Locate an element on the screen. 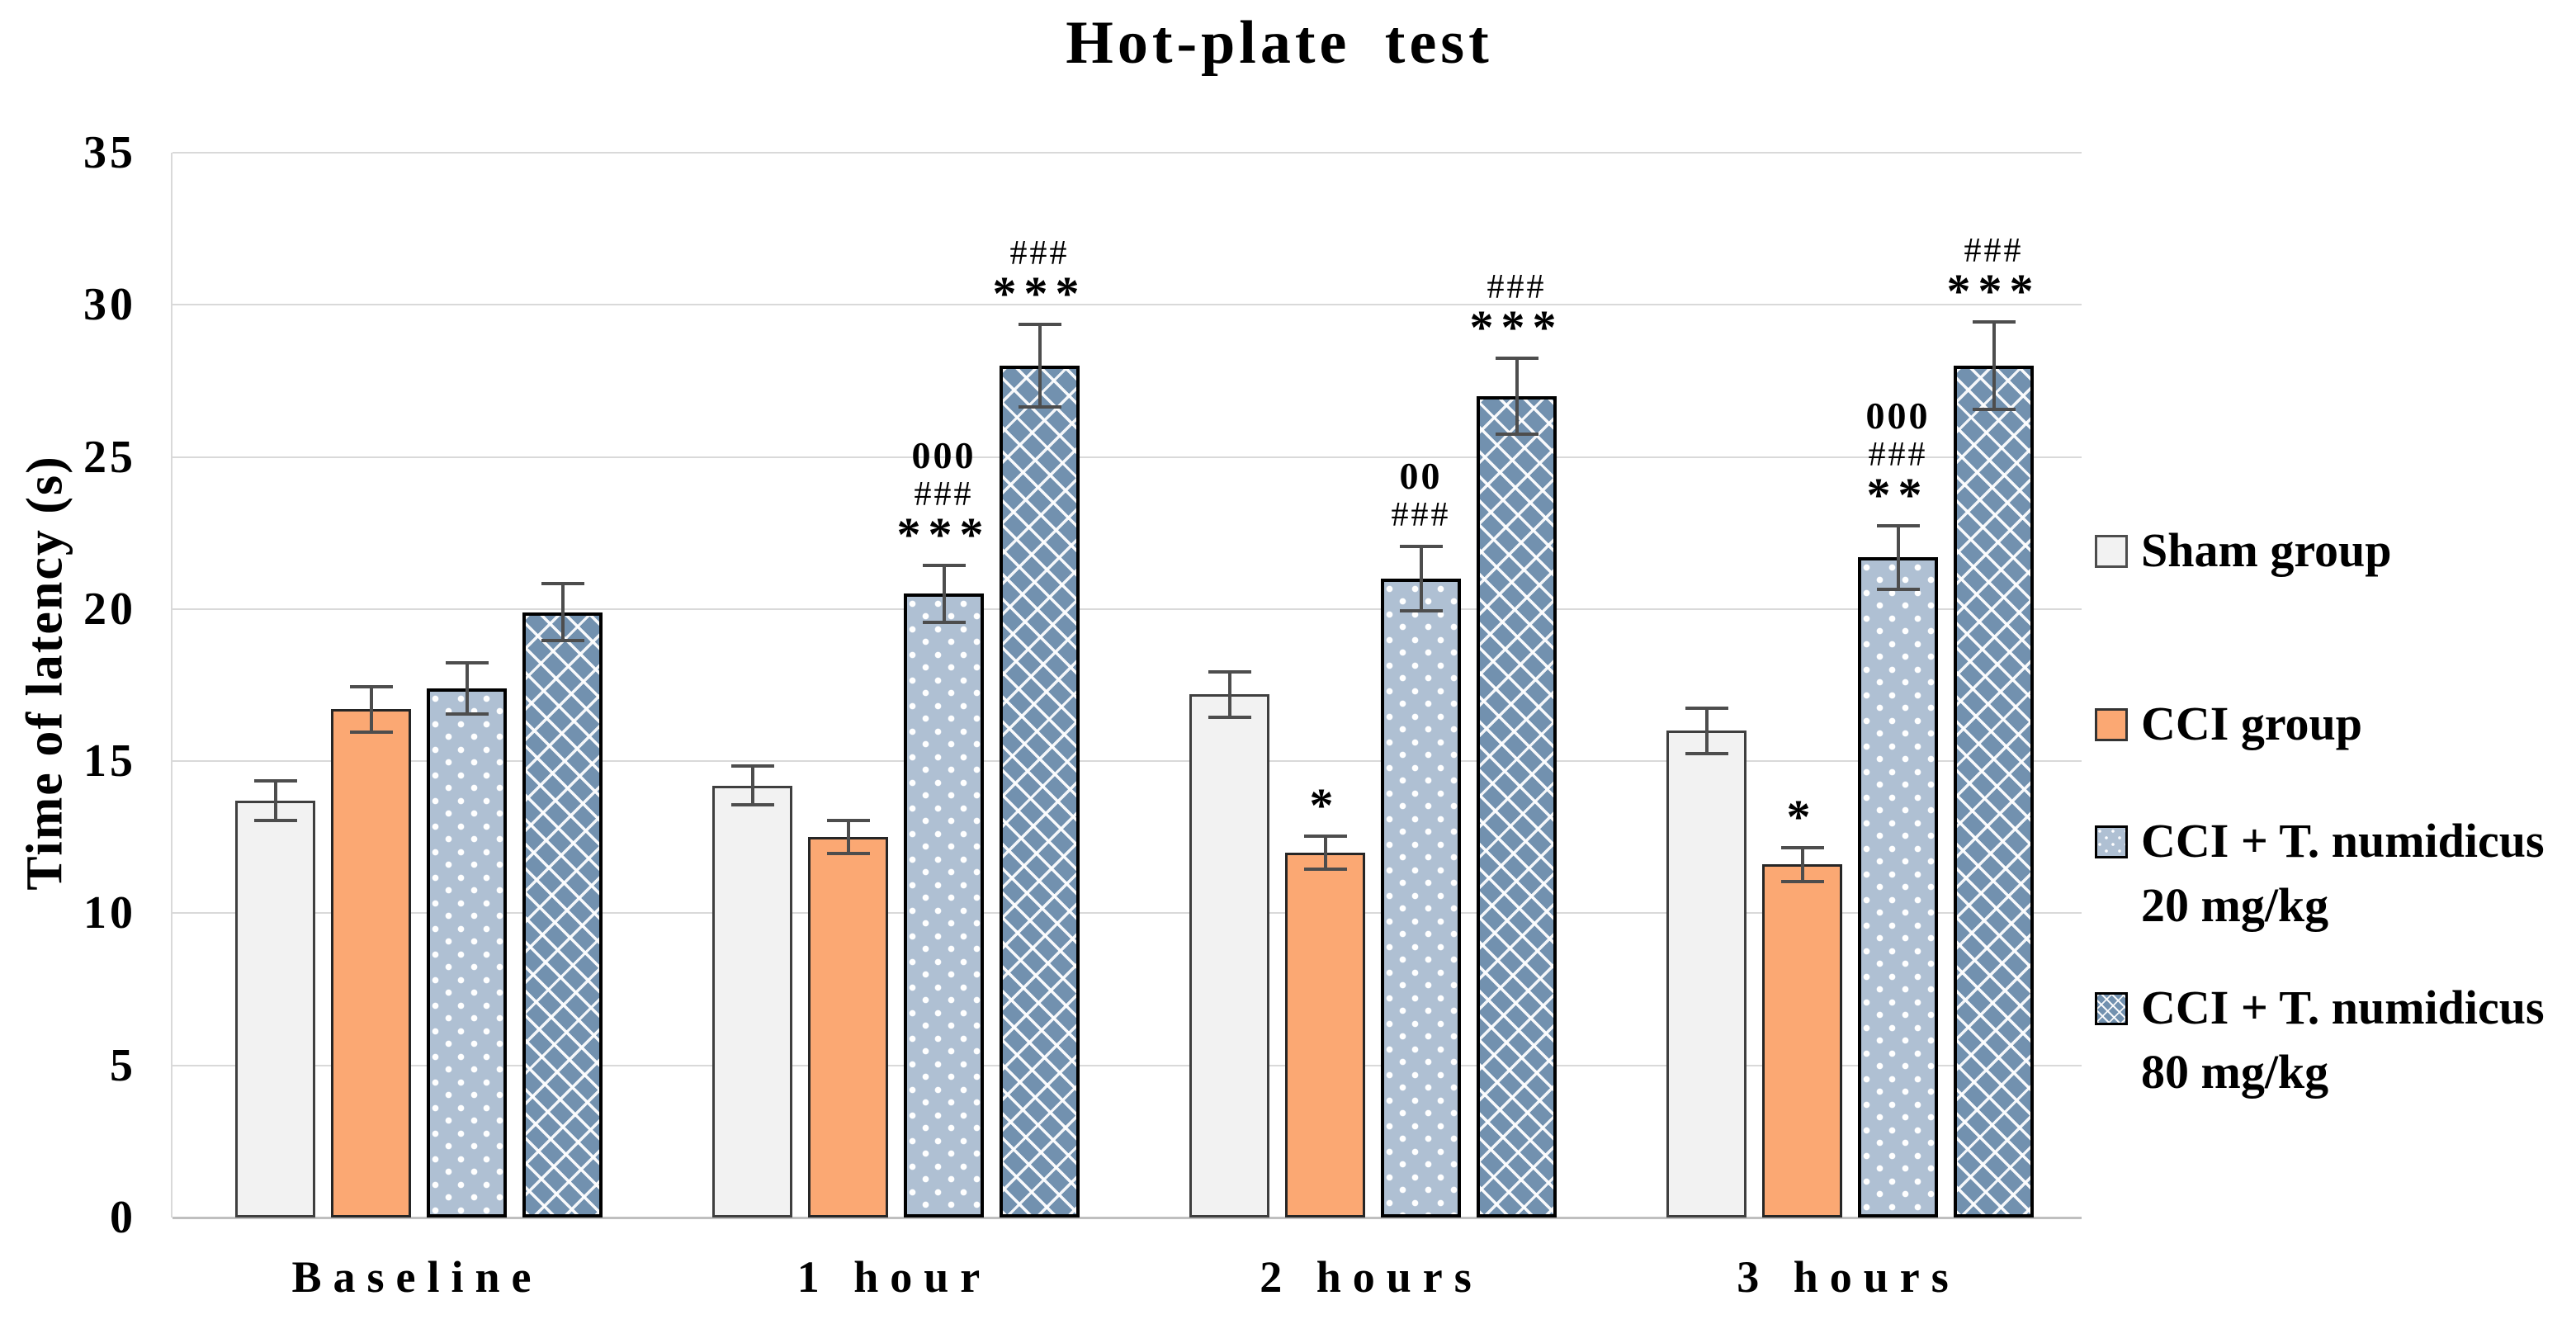 The width and height of the screenshot is (2576, 1324). legend-label: Sham group is located at coordinates (2266, 550).